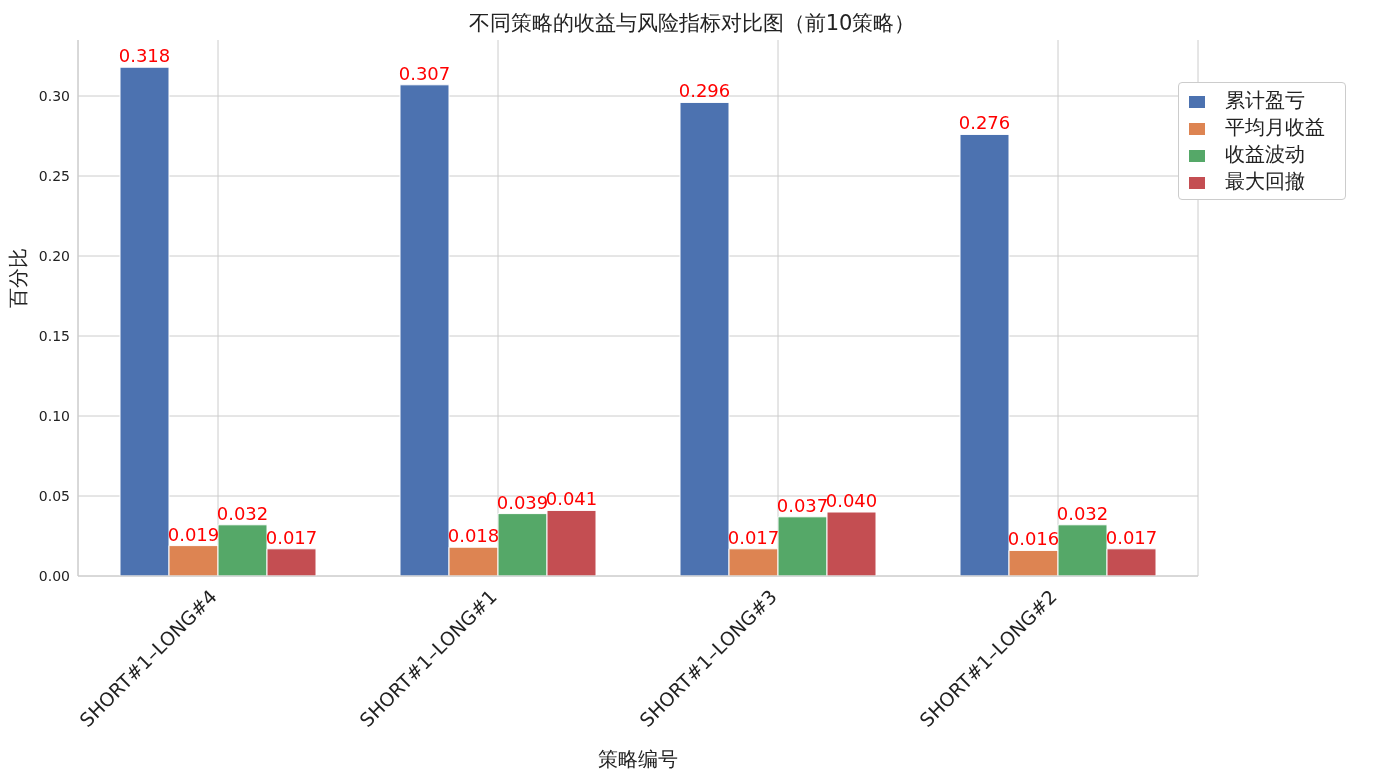 Image resolution: width=1384 pixels, height=784 pixels. What do you see at coordinates (193, 534) in the screenshot?
I see `data-label: 0.019` at bounding box center [193, 534].